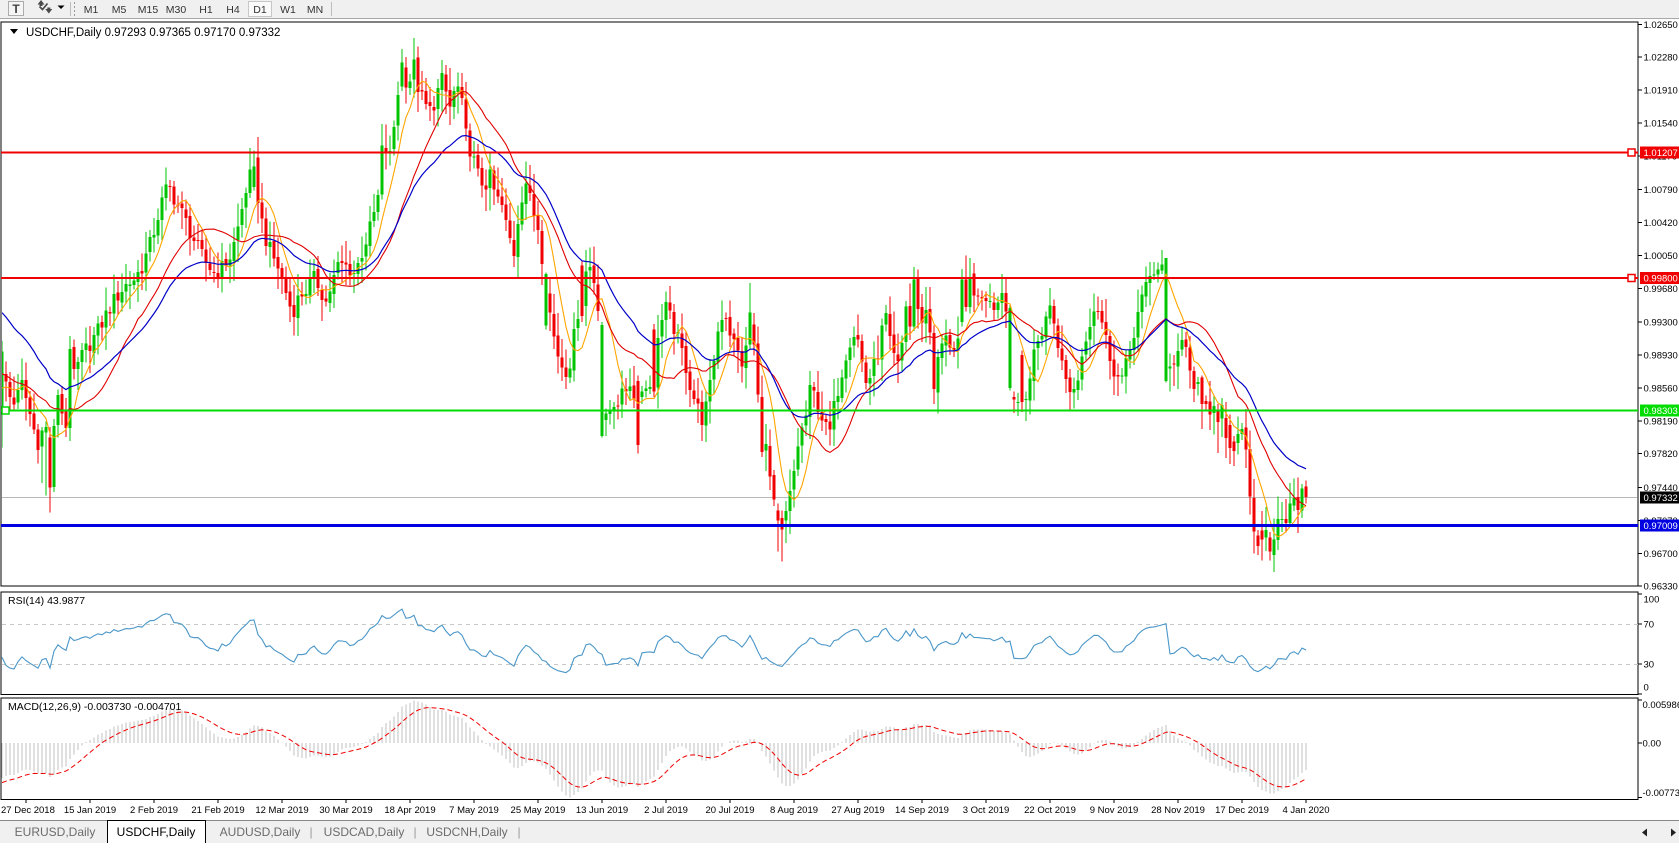  What do you see at coordinates (1661, 323) in the screenshot?
I see `svg-text: 0.99300` at bounding box center [1661, 323].